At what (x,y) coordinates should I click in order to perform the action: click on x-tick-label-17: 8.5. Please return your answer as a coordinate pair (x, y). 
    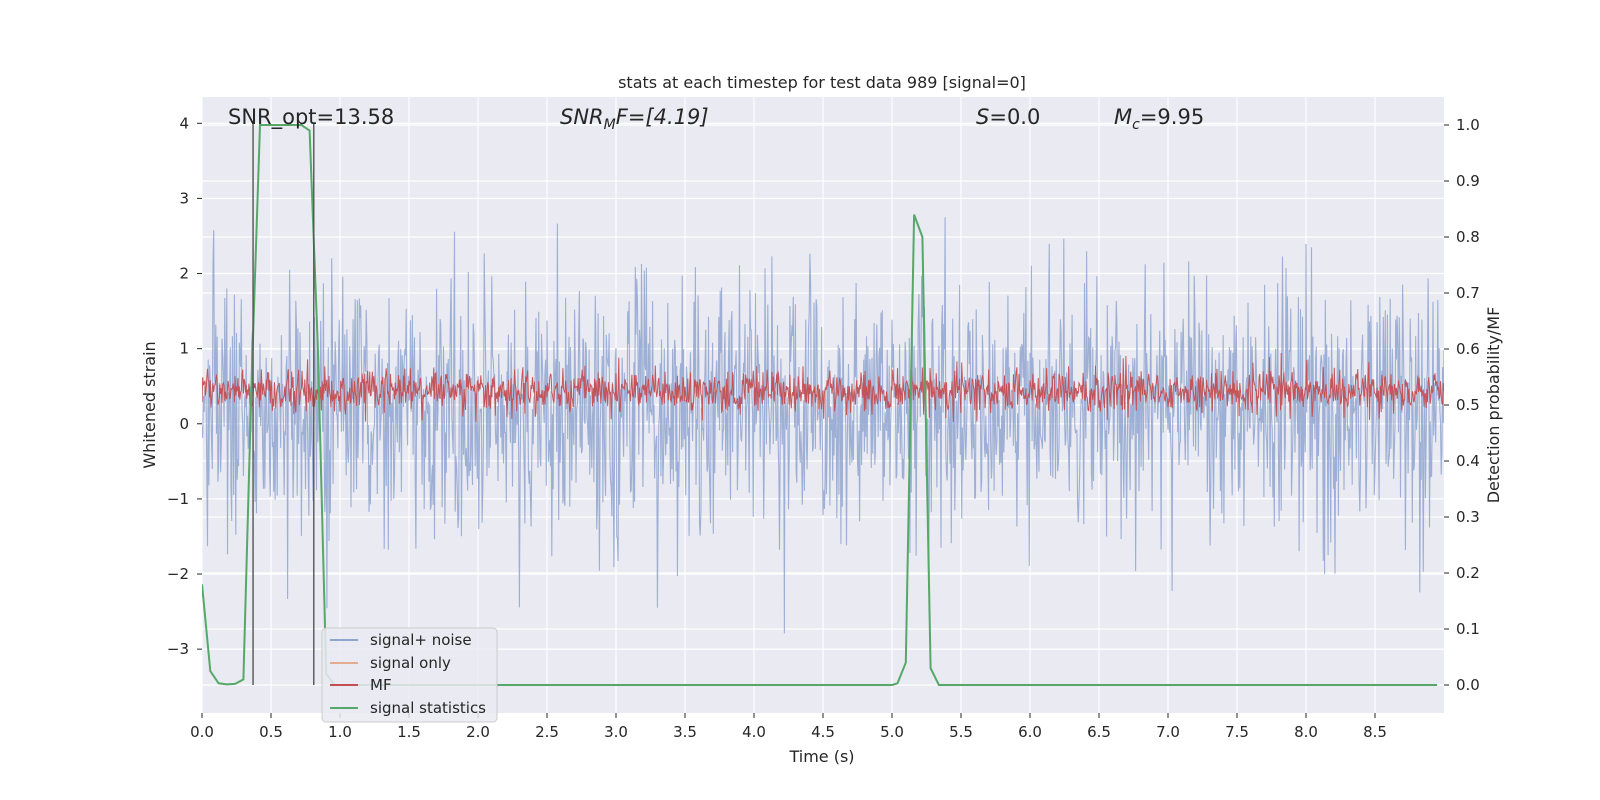
    Looking at the image, I should click on (1375, 732).